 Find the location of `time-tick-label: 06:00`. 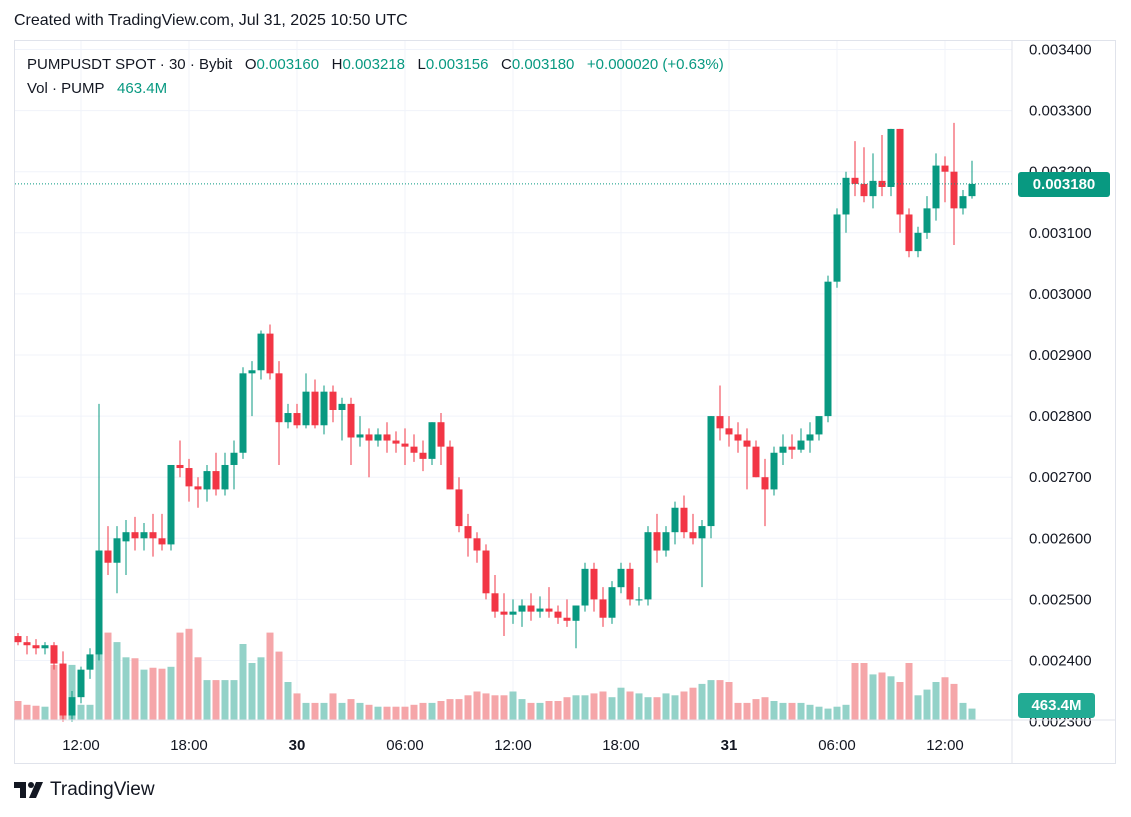

time-tick-label: 06:00 is located at coordinates (837, 745).